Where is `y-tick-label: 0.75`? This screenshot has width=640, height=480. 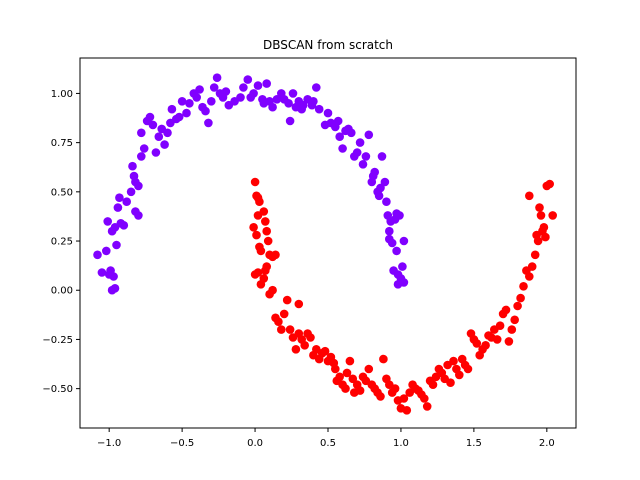
y-tick-label: 0.75 is located at coordinates (62, 143).